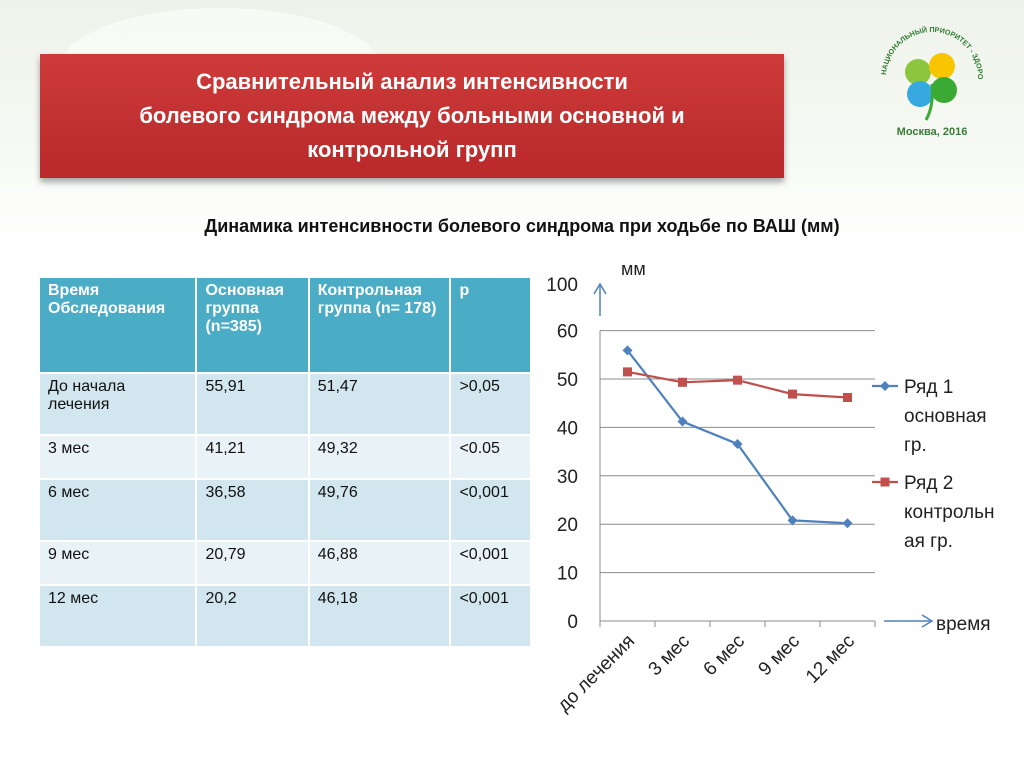  I want to click on y-axis-label: мм, so click(633, 269).